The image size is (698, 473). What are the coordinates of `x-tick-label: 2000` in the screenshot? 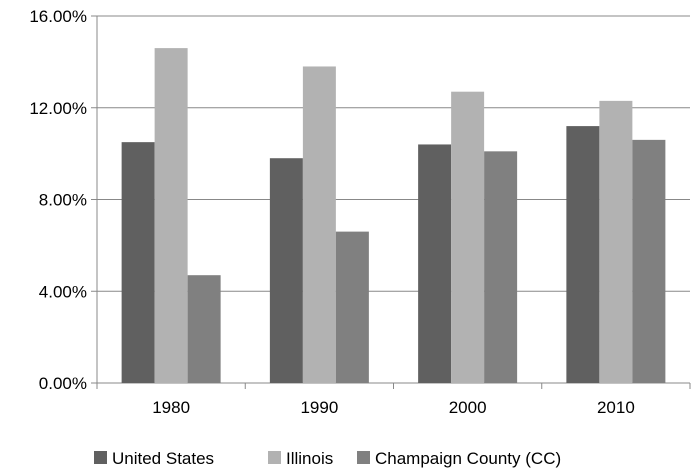 It's located at (468, 407).